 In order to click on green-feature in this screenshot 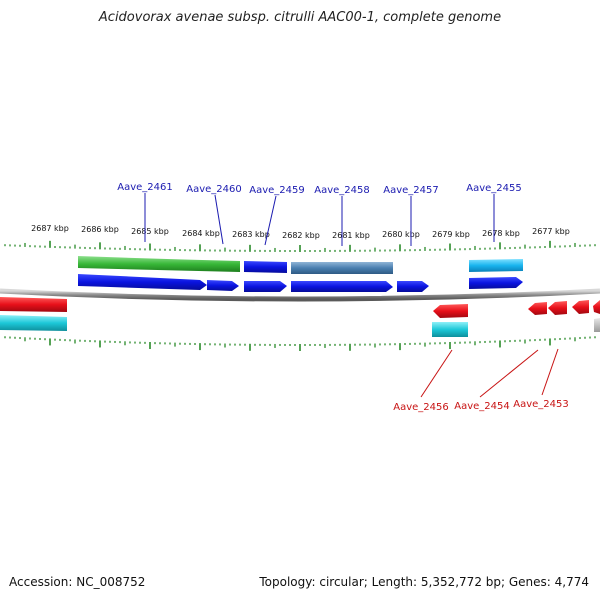, I will do `click(159, 264)`.